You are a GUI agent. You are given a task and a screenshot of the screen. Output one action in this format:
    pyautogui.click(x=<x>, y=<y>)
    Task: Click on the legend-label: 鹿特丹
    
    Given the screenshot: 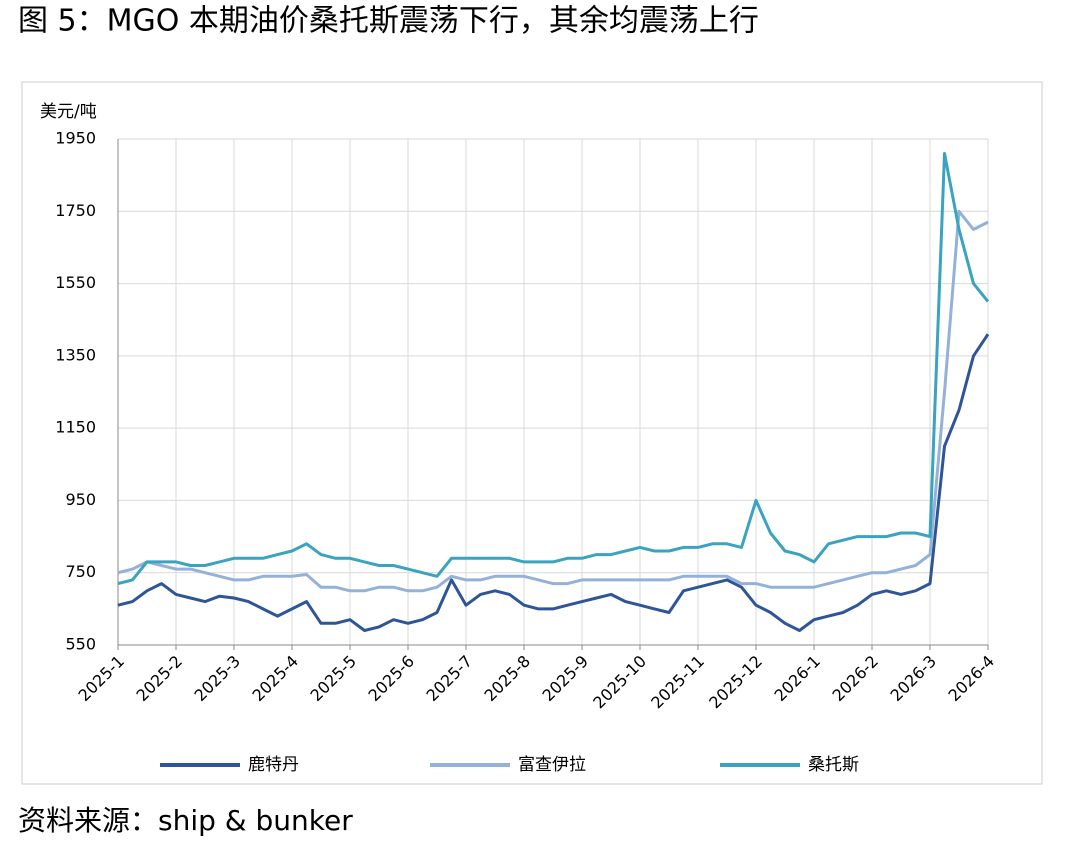 What is the action you would take?
    pyautogui.click(x=273, y=765)
    